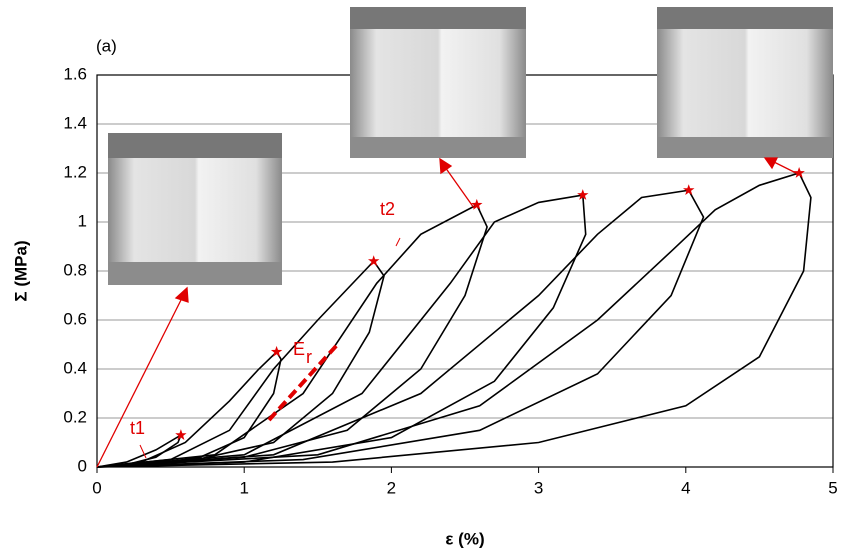  I want to click on x-tick-label: 4, so click(685, 487).